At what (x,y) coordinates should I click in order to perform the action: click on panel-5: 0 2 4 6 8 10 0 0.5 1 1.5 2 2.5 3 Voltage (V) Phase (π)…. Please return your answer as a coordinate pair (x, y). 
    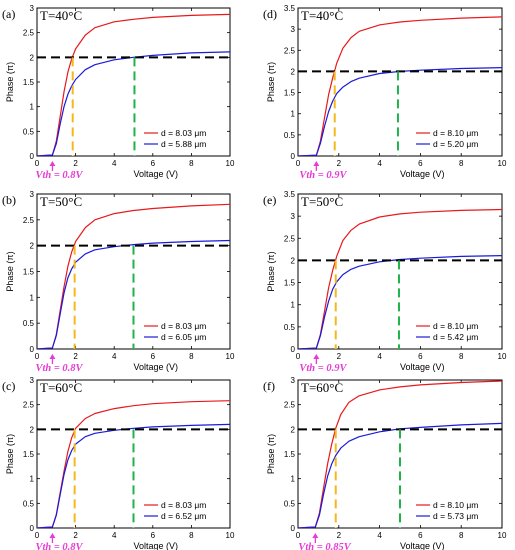
    Looking at the image, I should click on (385, 463).